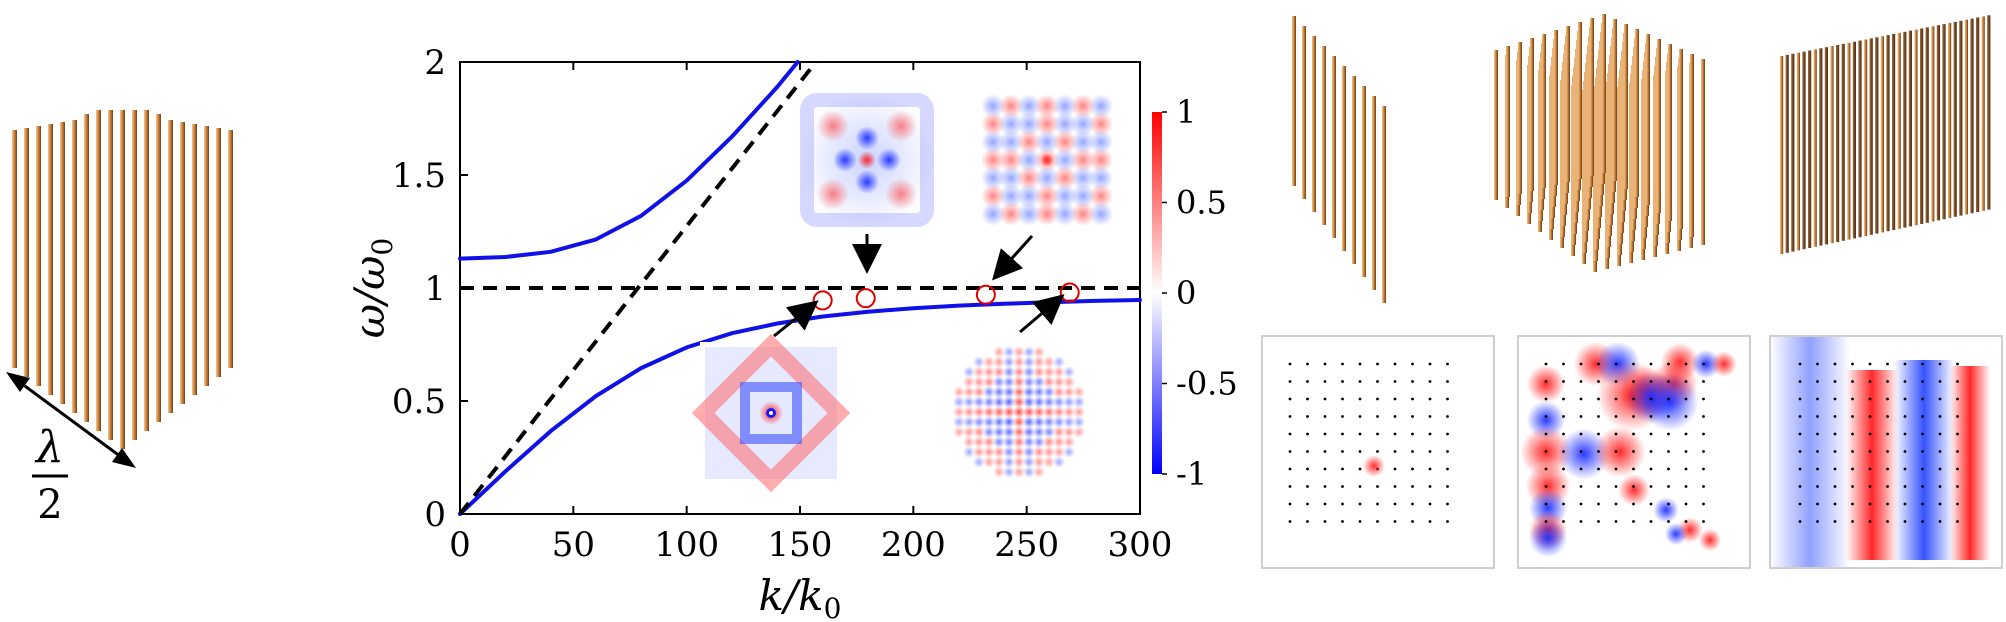 The width and height of the screenshot is (2006, 622). I want to click on dispersion-branch-line, so click(629, 160).